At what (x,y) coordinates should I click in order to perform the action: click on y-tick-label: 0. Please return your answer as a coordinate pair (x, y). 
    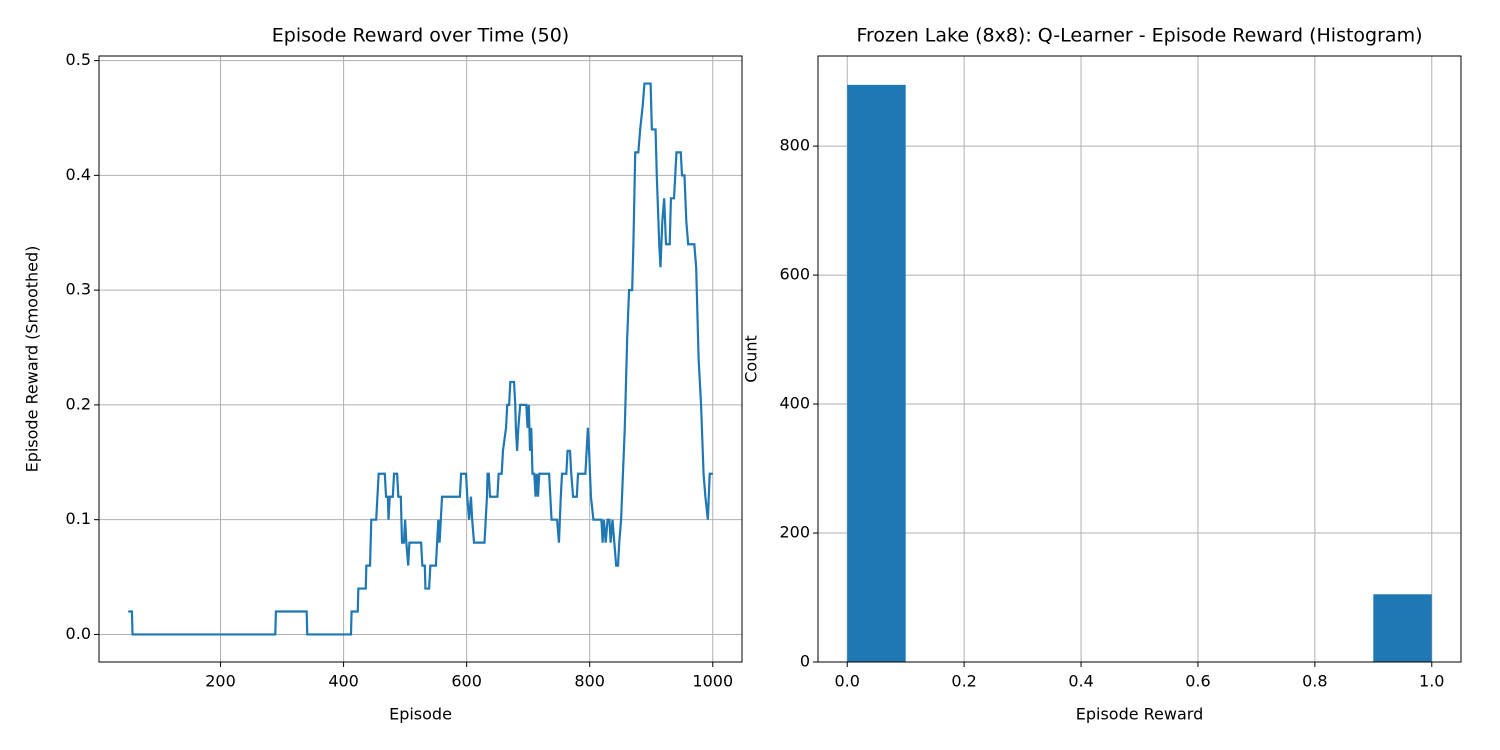
    Looking at the image, I should click on (805, 661).